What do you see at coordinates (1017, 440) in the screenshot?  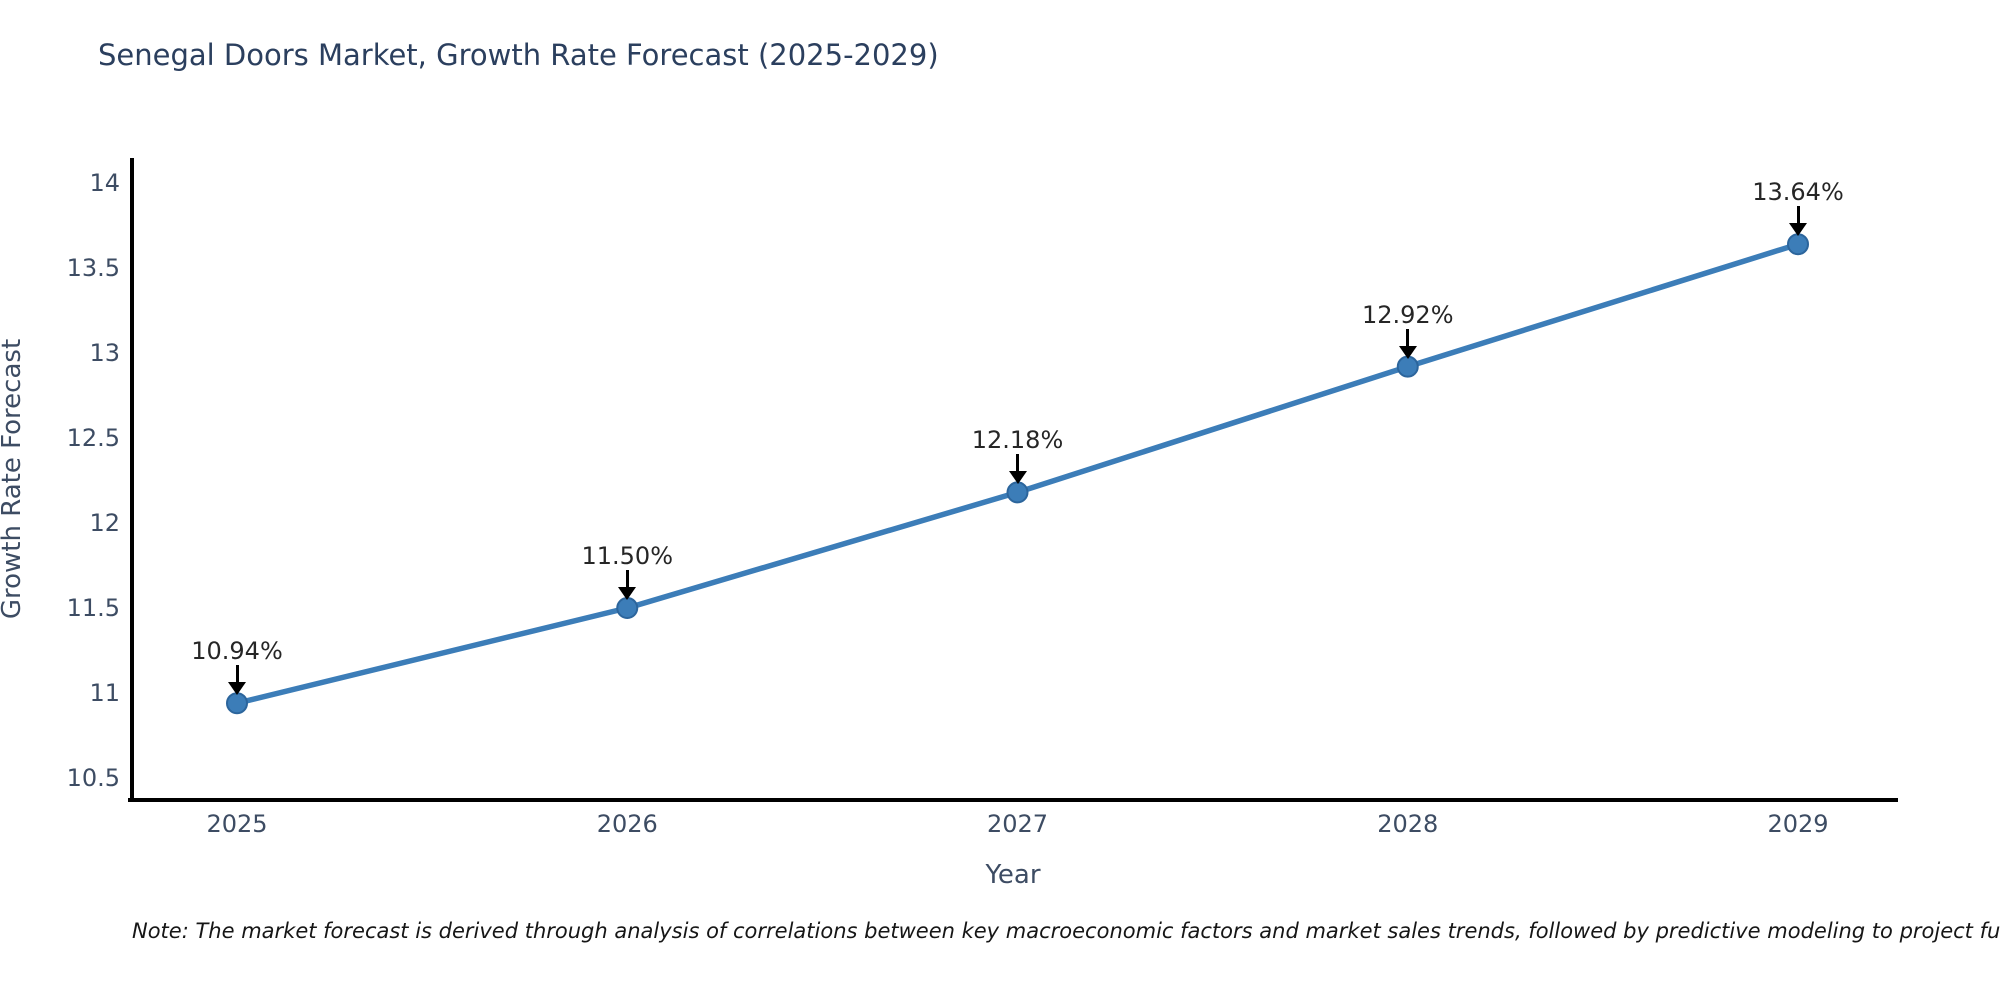 I see `data-point-label: 12.18%` at bounding box center [1017, 440].